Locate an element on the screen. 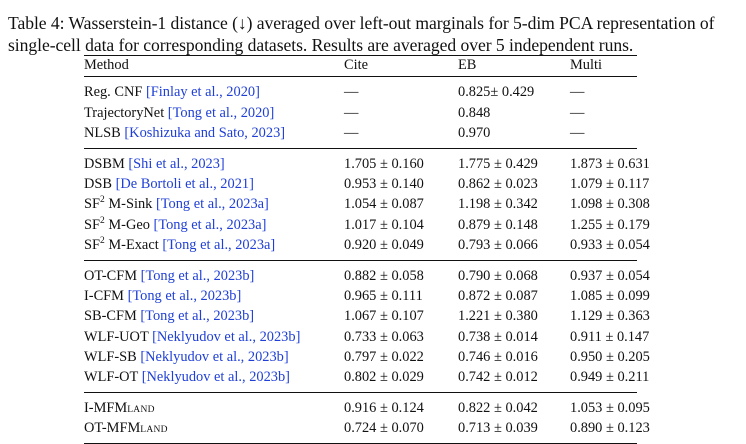 The width and height of the screenshot is (746, 444). value-eb: 0.790 ± 0.068 is located at coordinates (498, 275).